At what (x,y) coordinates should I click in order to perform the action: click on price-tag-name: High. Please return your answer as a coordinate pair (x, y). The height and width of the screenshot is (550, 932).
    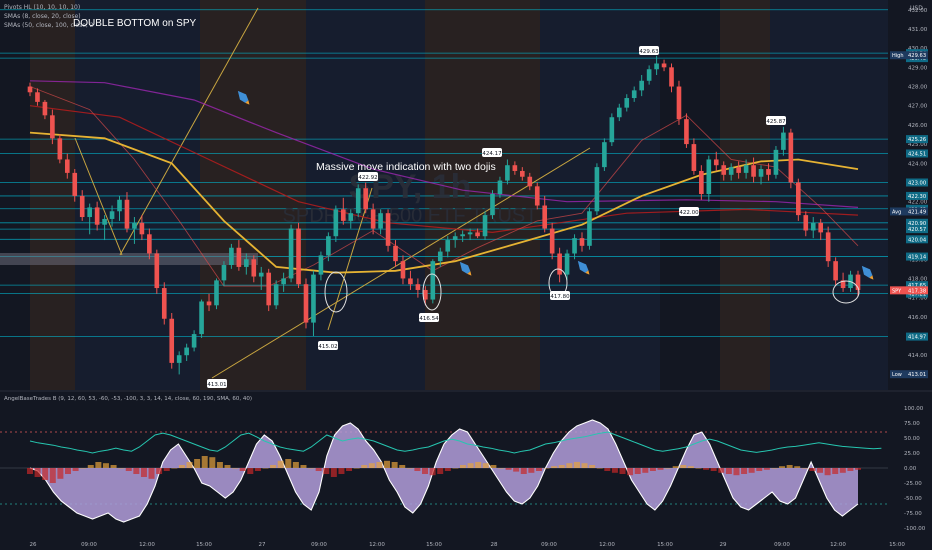
    Looking at the image, I should click on (898, 56).